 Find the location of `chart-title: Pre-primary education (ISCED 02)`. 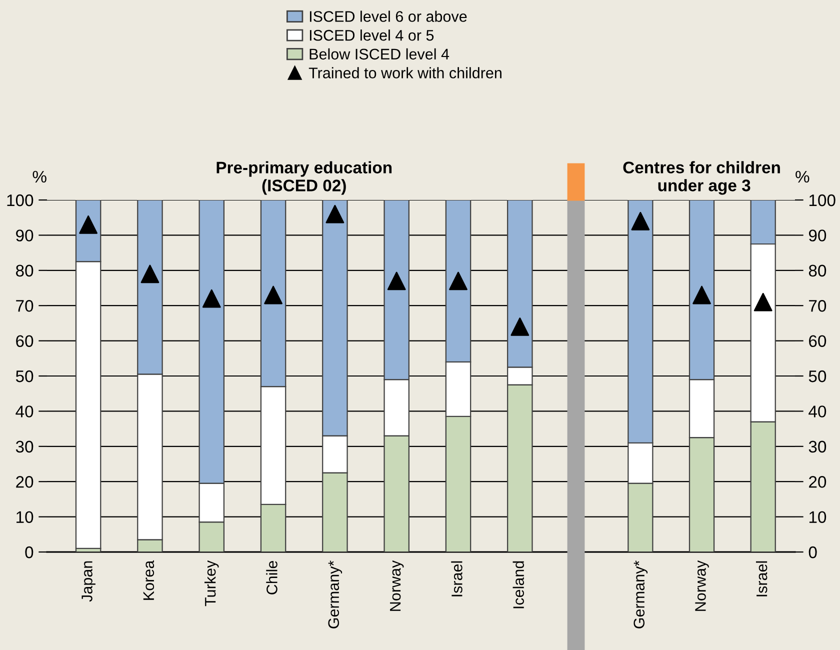

chart-title: Pre-primary education (ISCED 02) is located at coordinates (304, 178).